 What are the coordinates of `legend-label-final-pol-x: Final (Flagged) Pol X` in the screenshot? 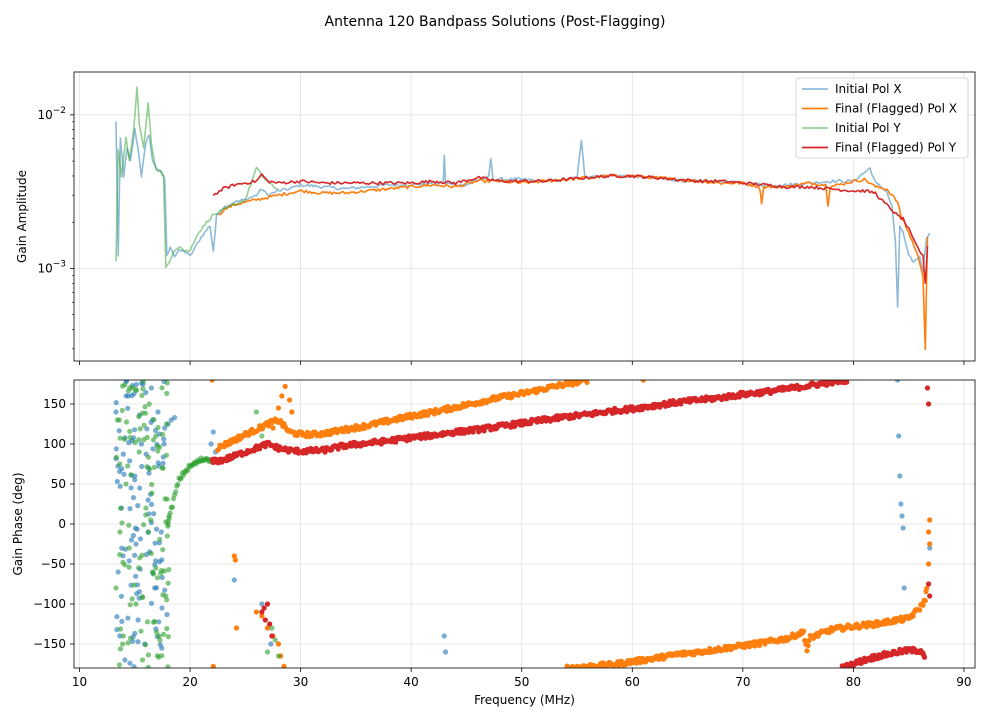 It's located at (896, 109).